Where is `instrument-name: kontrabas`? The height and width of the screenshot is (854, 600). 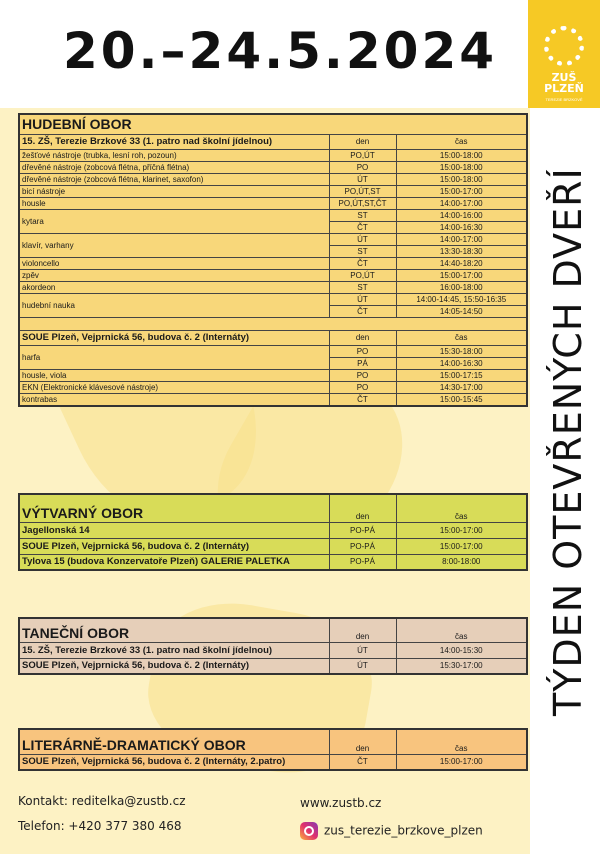 instrument-name: kontrabas is located at coordinates (174, 399).